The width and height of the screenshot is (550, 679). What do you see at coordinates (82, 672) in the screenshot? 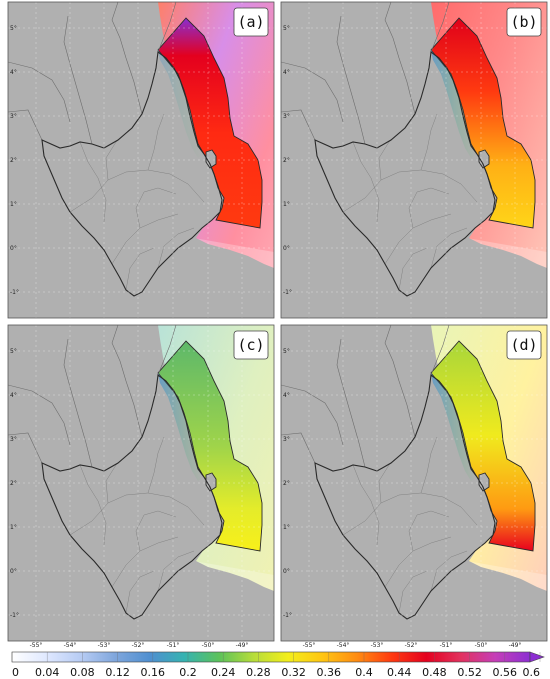
I see `colorbar-tick-label: 0.08` at bounding box center [82, 672].